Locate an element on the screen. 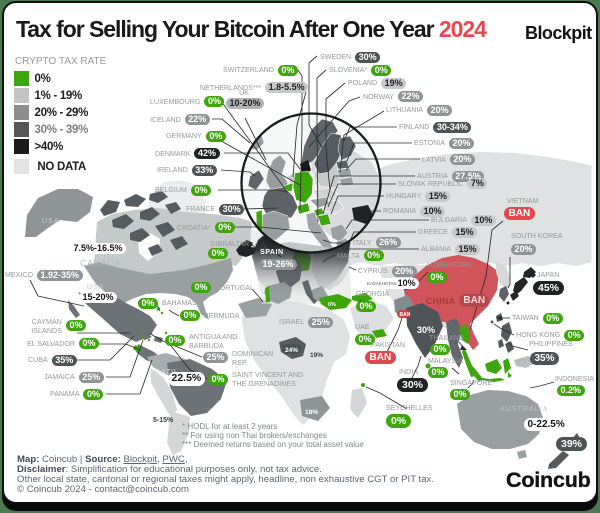 The width and height of the screenshot is (600, 513). svg-text: 24% is located at coordinates (291, 350).